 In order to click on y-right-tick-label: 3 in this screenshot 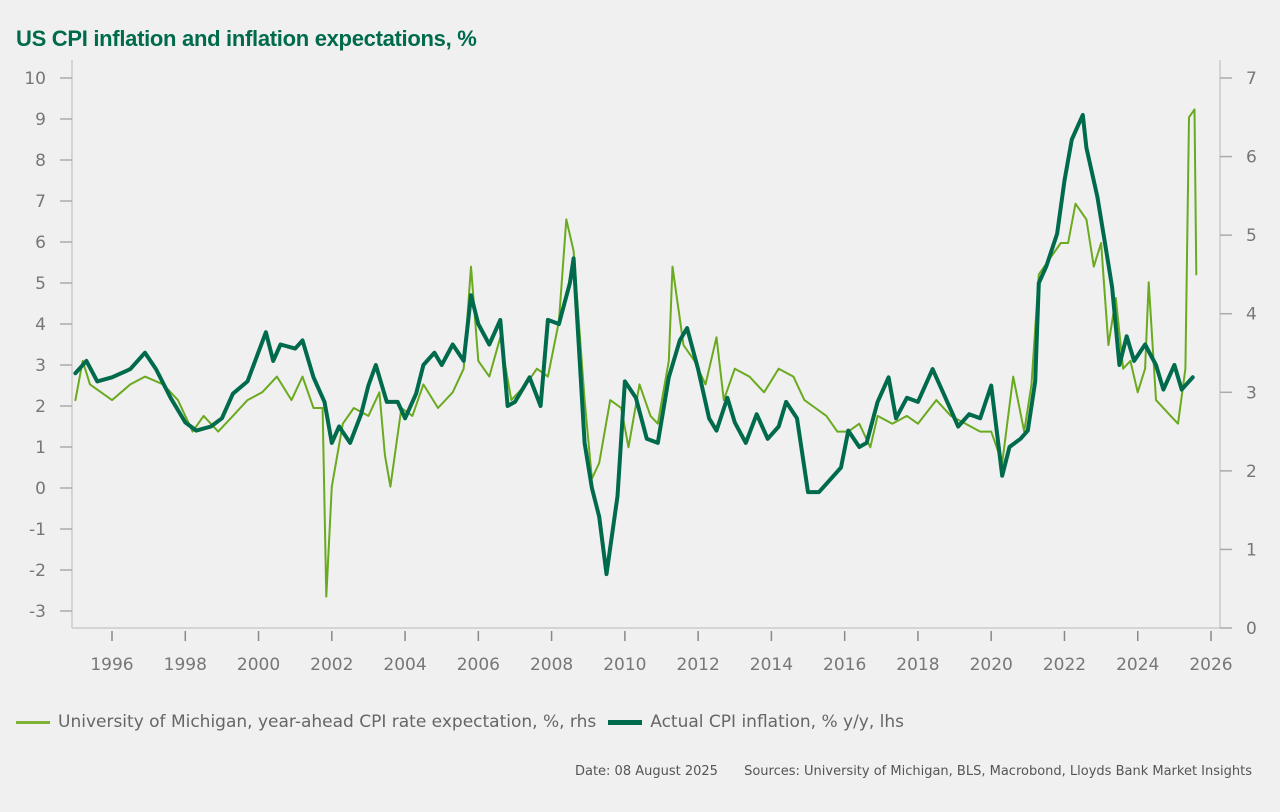, I will do `click(1251, 393)`.